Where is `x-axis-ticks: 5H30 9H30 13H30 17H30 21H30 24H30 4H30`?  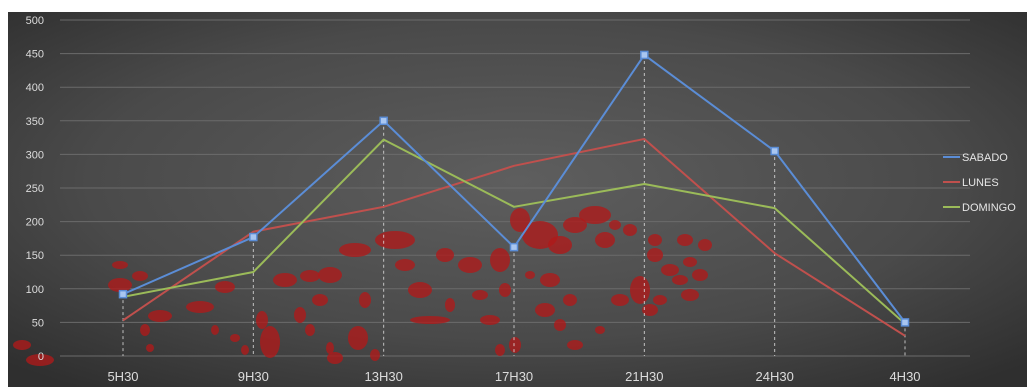
x-axis-ticks: 5H30 9H30 13H30 17H30 21H30 24H30 4H30 is located at coordinates (513, 376).